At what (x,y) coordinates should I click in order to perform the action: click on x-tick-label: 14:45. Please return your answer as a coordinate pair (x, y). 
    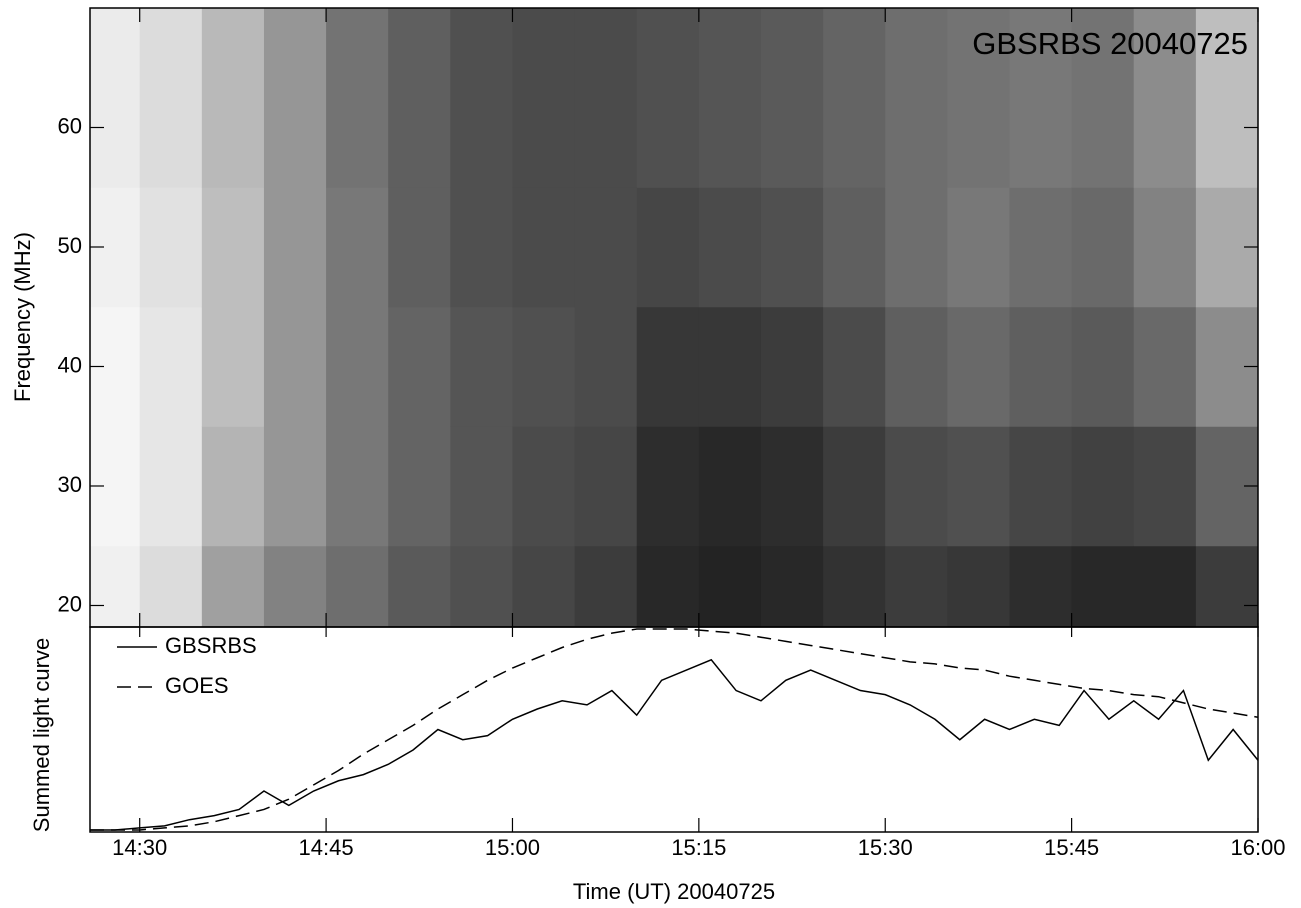
    Looking at the image, I should click on (326, 847).